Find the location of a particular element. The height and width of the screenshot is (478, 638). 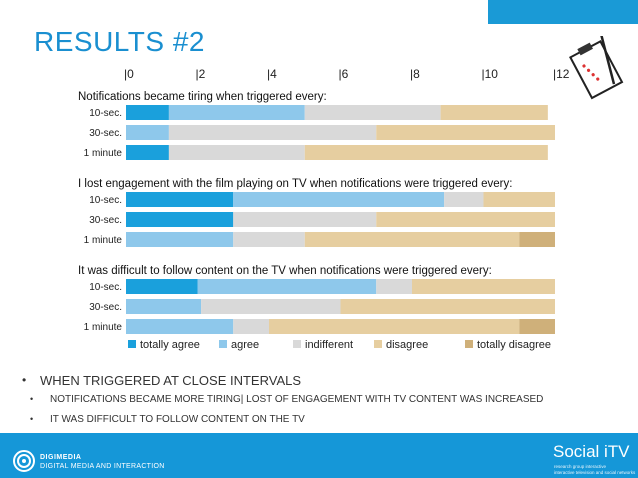

legend-label: totally agree is located at coordinates (170, 345).